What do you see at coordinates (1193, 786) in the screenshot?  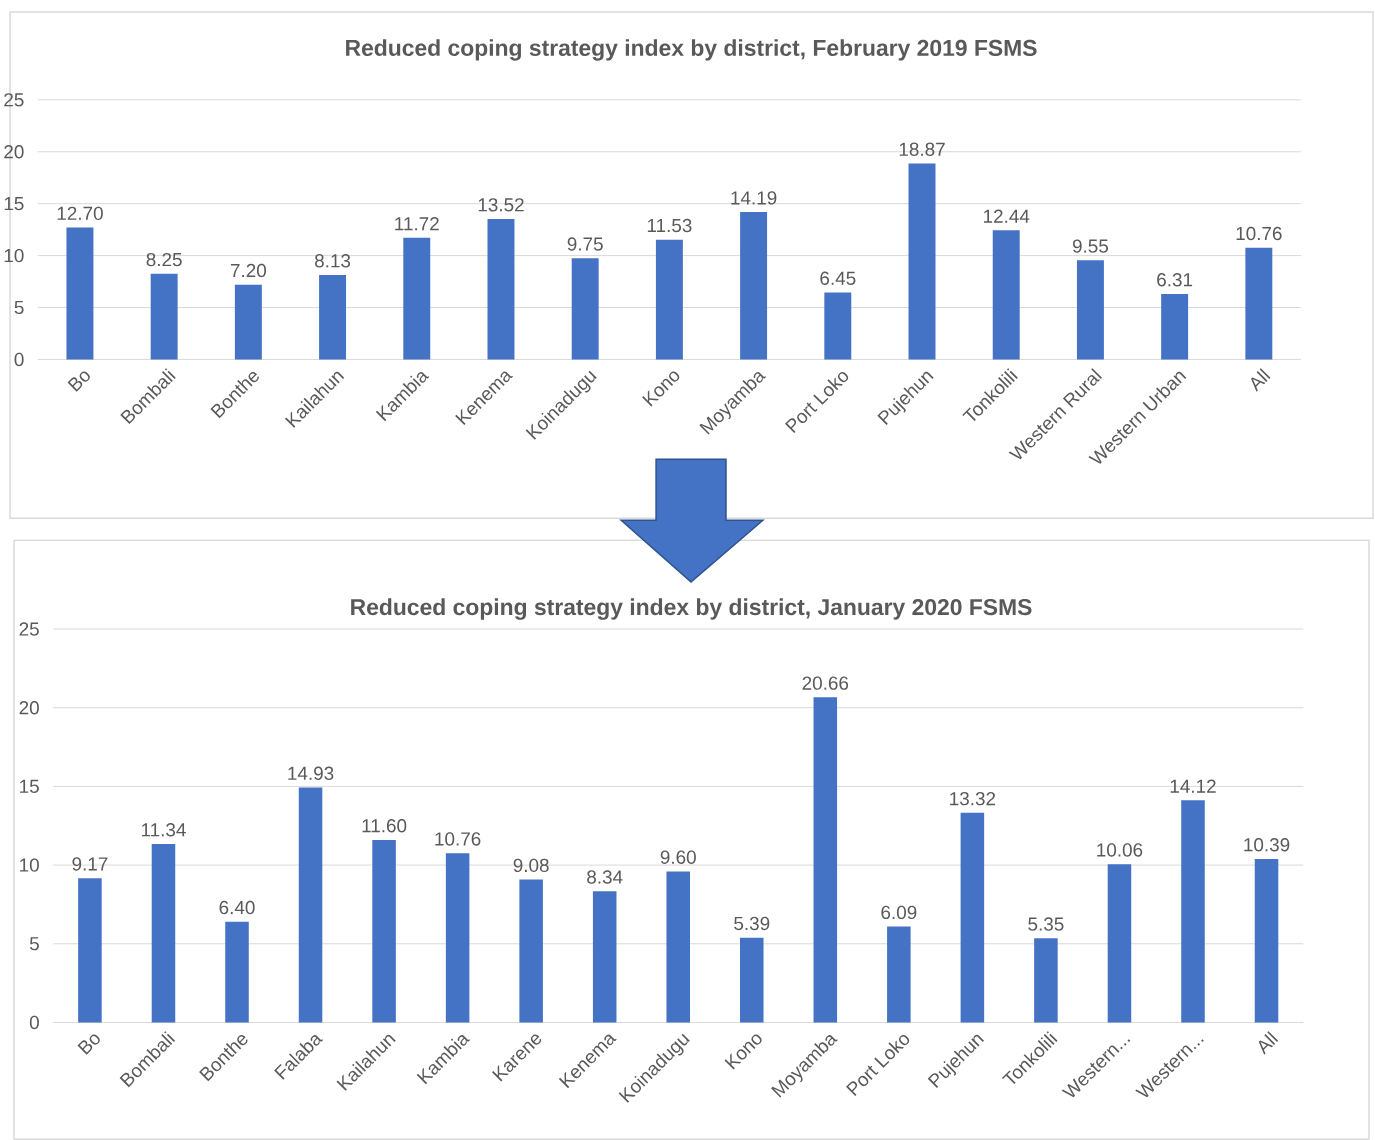 I see `data-label: 14.12` at bounding box center [1193, 786].